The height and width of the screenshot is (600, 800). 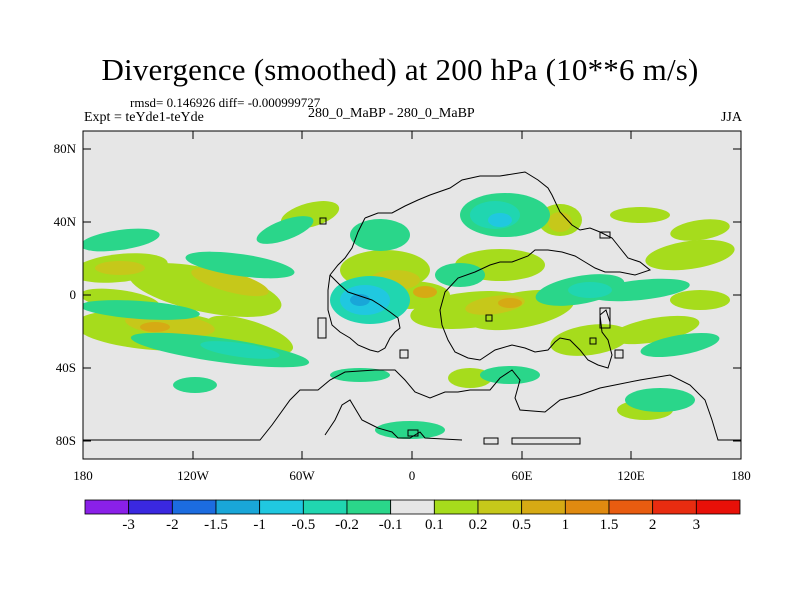 What do you see at coordinates (259, 525) in the screenshot?
I see `colorbar-label: -1` at bounding box center [259, 525].